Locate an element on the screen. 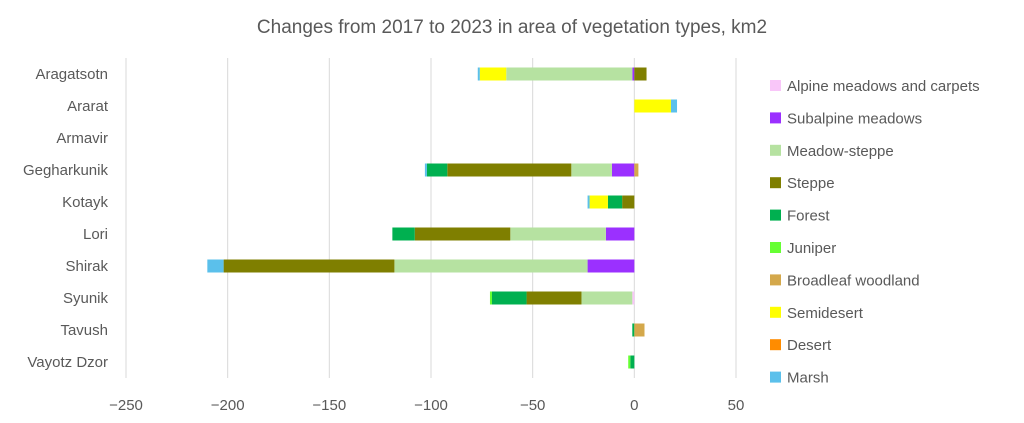 The height and width of the screenshot is (423, 1024). legend-label: Alpine meadows and carpets is located at coordinates (883, 86).